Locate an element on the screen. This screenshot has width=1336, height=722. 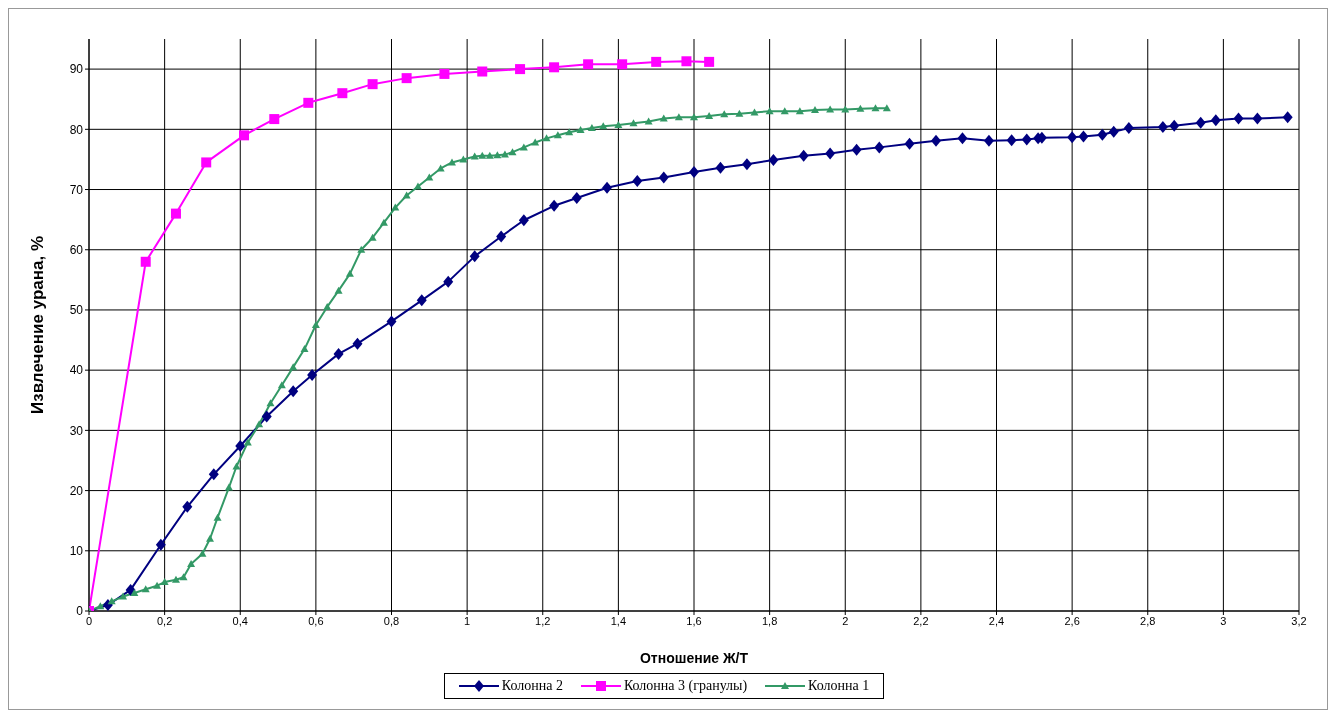
y-tick-label: 50 is located at coordinates (76, 310).